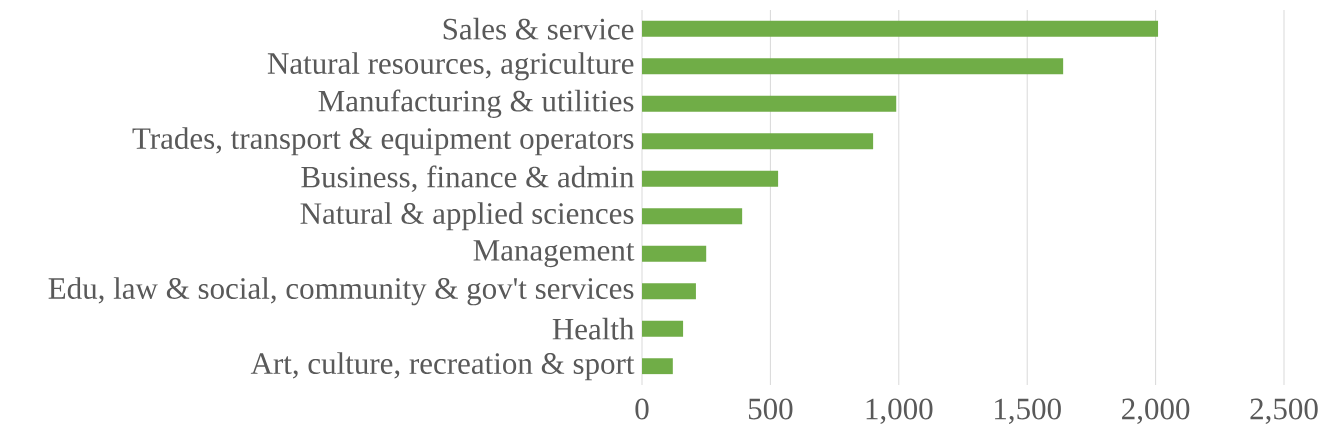 The image size is (1327, 432). I want to click on x-tick-label: 2,500, so click(1284, 411).